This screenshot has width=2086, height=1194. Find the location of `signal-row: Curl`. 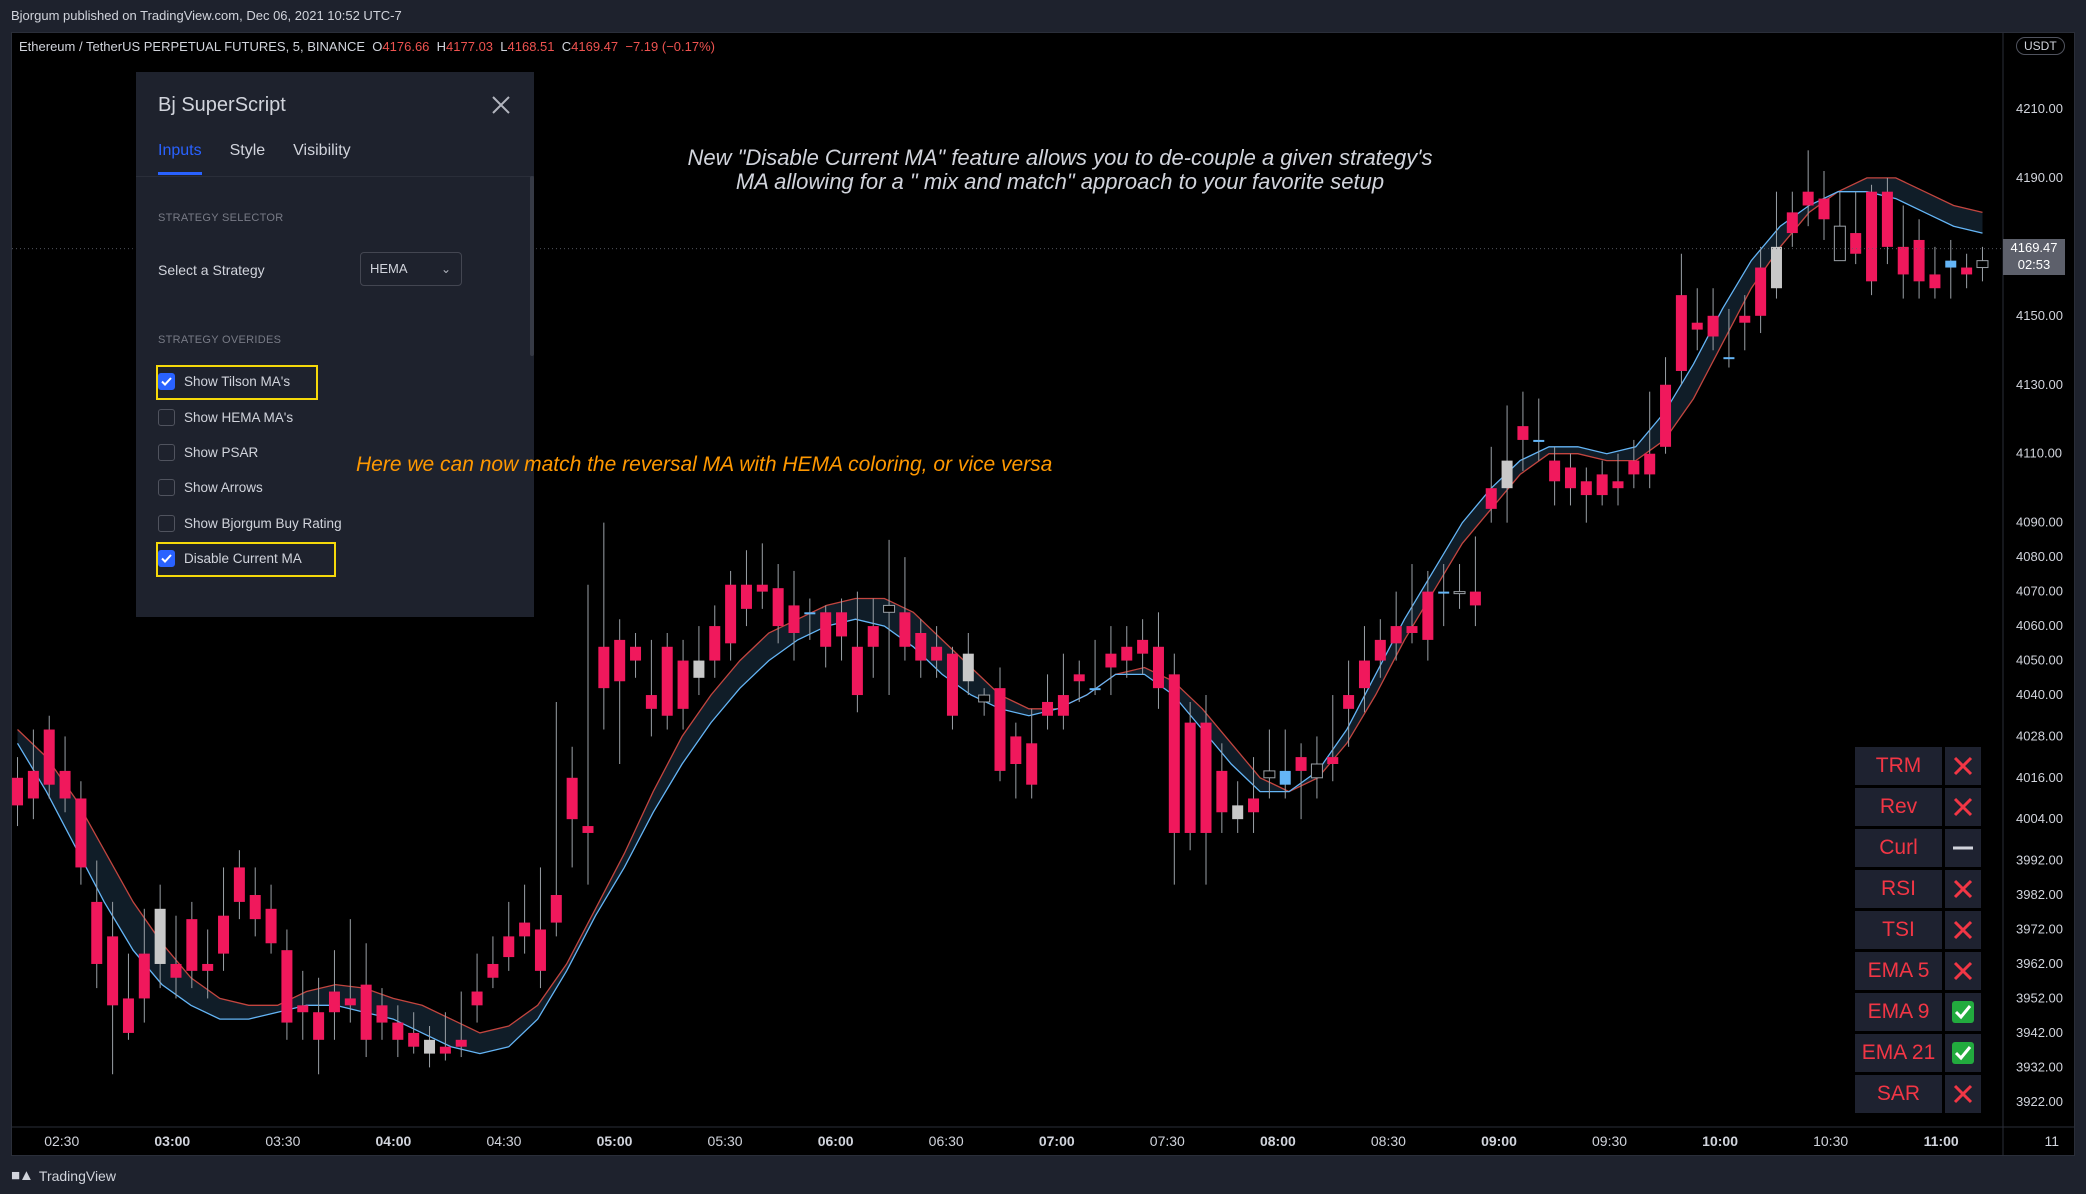

signal-row: Curl is located at coordinates (1918, 848).